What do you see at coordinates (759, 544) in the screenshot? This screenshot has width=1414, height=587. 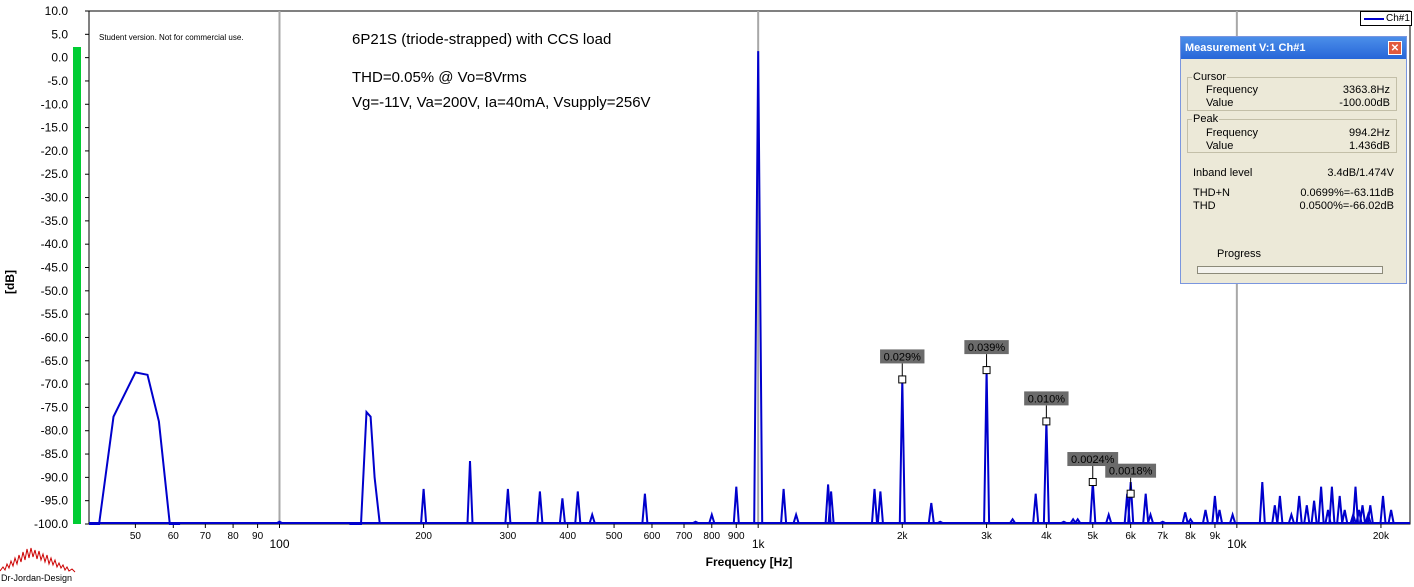 I see `x-tick-label: 1k` at bounding box center [759, 544].